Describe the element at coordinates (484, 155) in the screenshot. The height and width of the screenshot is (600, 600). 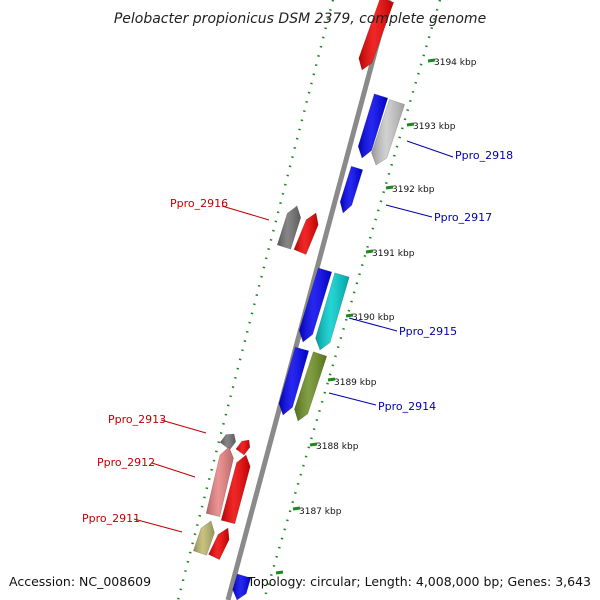
I see `gene-label-ppro-2918: Ppro_2918` at that location.